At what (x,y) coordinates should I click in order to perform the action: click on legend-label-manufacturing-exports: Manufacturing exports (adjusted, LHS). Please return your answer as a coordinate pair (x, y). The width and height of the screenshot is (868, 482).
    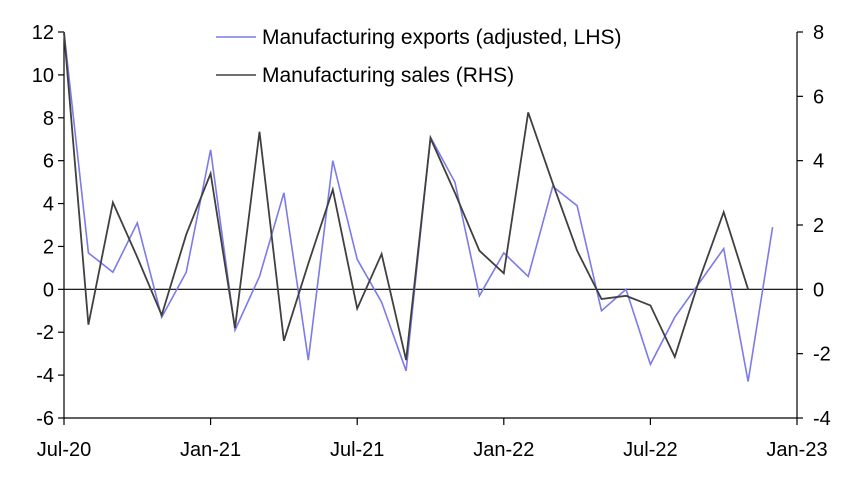
    Looking at the image, I should click on (442, 37).